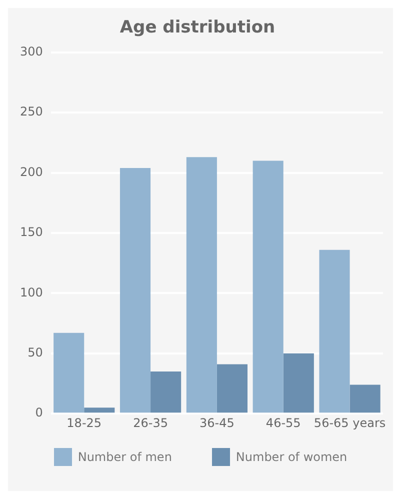  What do you see at coordinates (84, 423) in the screenshot?
I see `x-tick-label: 18-25` at bounding box center [84, 423].